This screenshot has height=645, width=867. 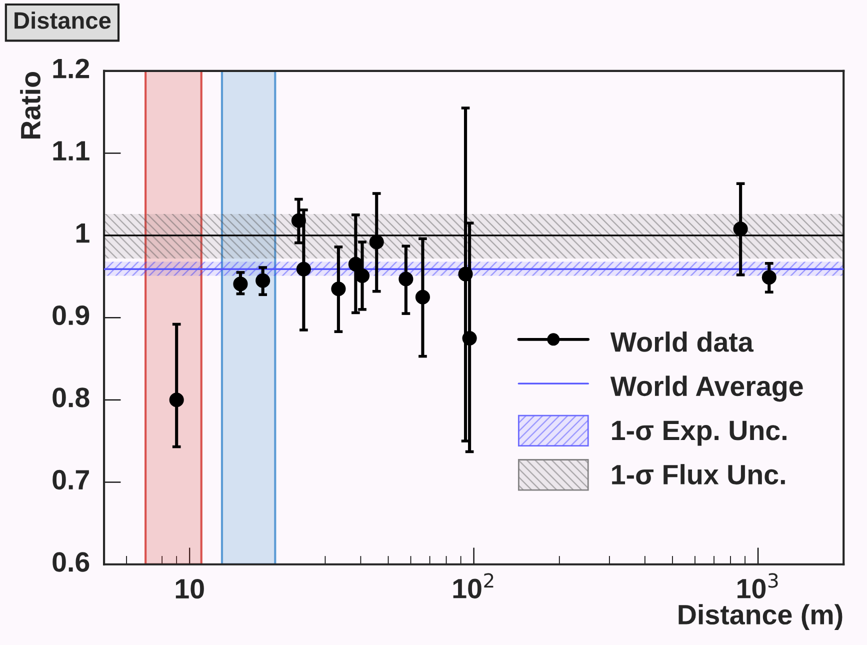 What do you see at coordinates (71, 398) in the screenshot?
I see `y-tick-label: 0.8` at bounding box center [71, 398].